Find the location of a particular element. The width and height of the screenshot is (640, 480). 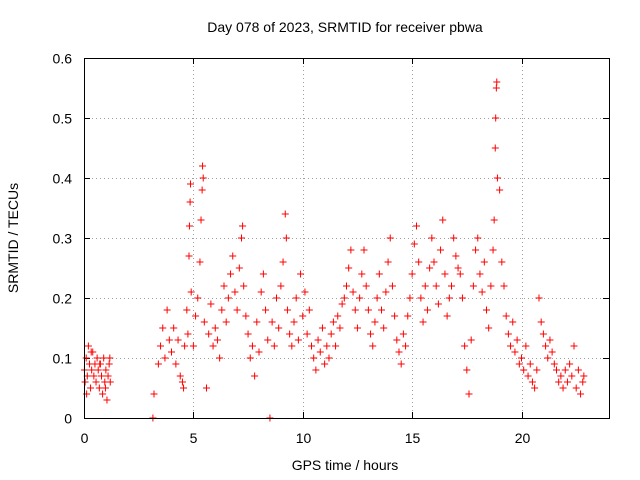

x-tick-label: 5 is located at coordinates (194, 438).